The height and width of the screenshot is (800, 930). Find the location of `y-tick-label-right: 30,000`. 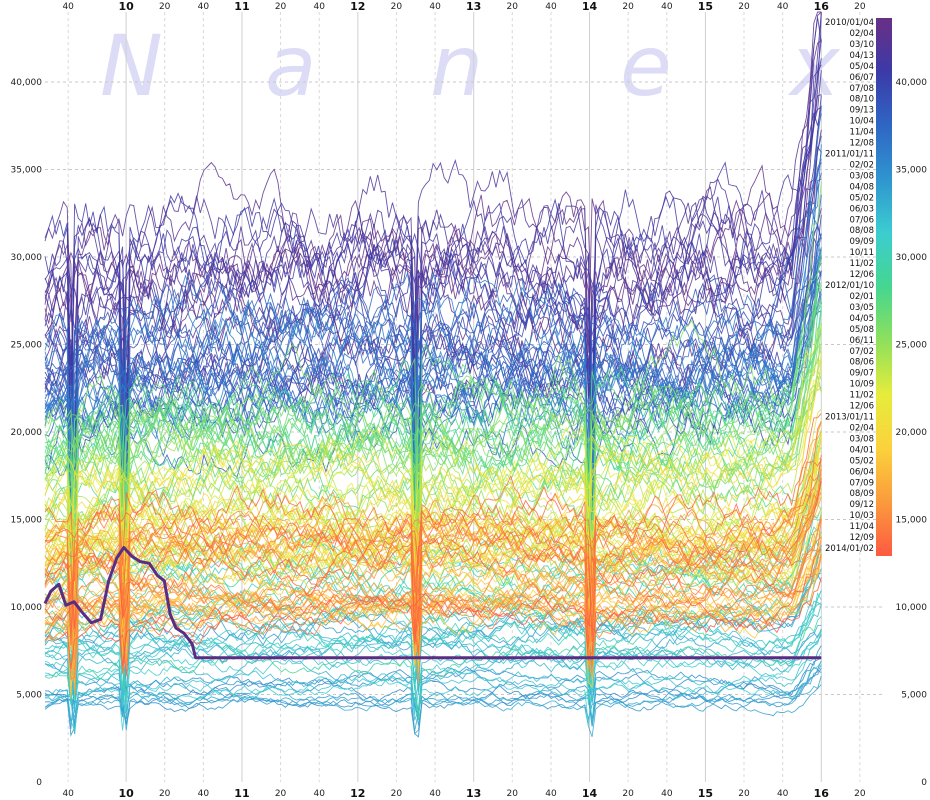

y-tick-label-right: 30,000 is located at coordinates (912, 258).